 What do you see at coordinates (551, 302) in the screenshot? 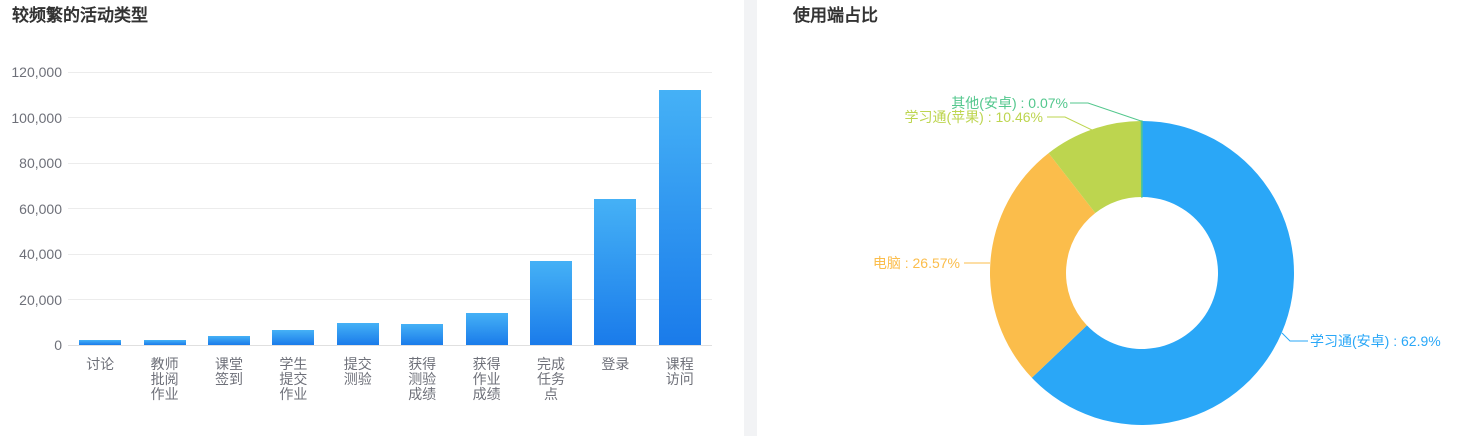
I see `bar-完成任务点` at bounding box center [551, 302].